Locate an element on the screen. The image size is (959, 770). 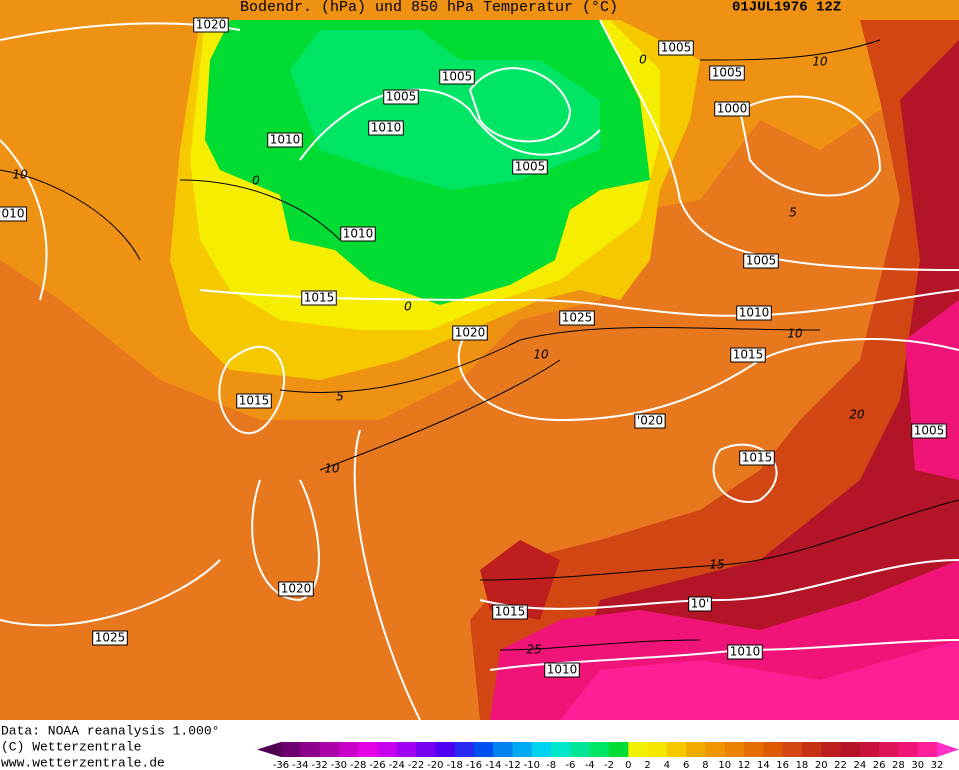
scale-label: 4 is located at coordinates (667, 765).